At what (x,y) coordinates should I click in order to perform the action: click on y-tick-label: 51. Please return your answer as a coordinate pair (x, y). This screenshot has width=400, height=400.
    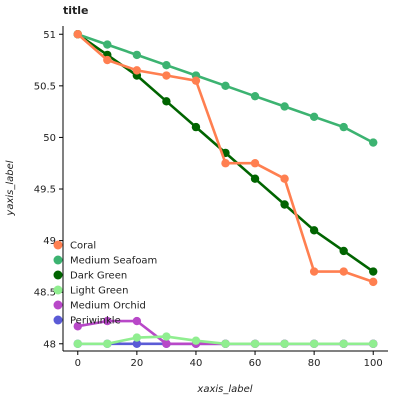
    Looking at the image, I should click on (49, 35).